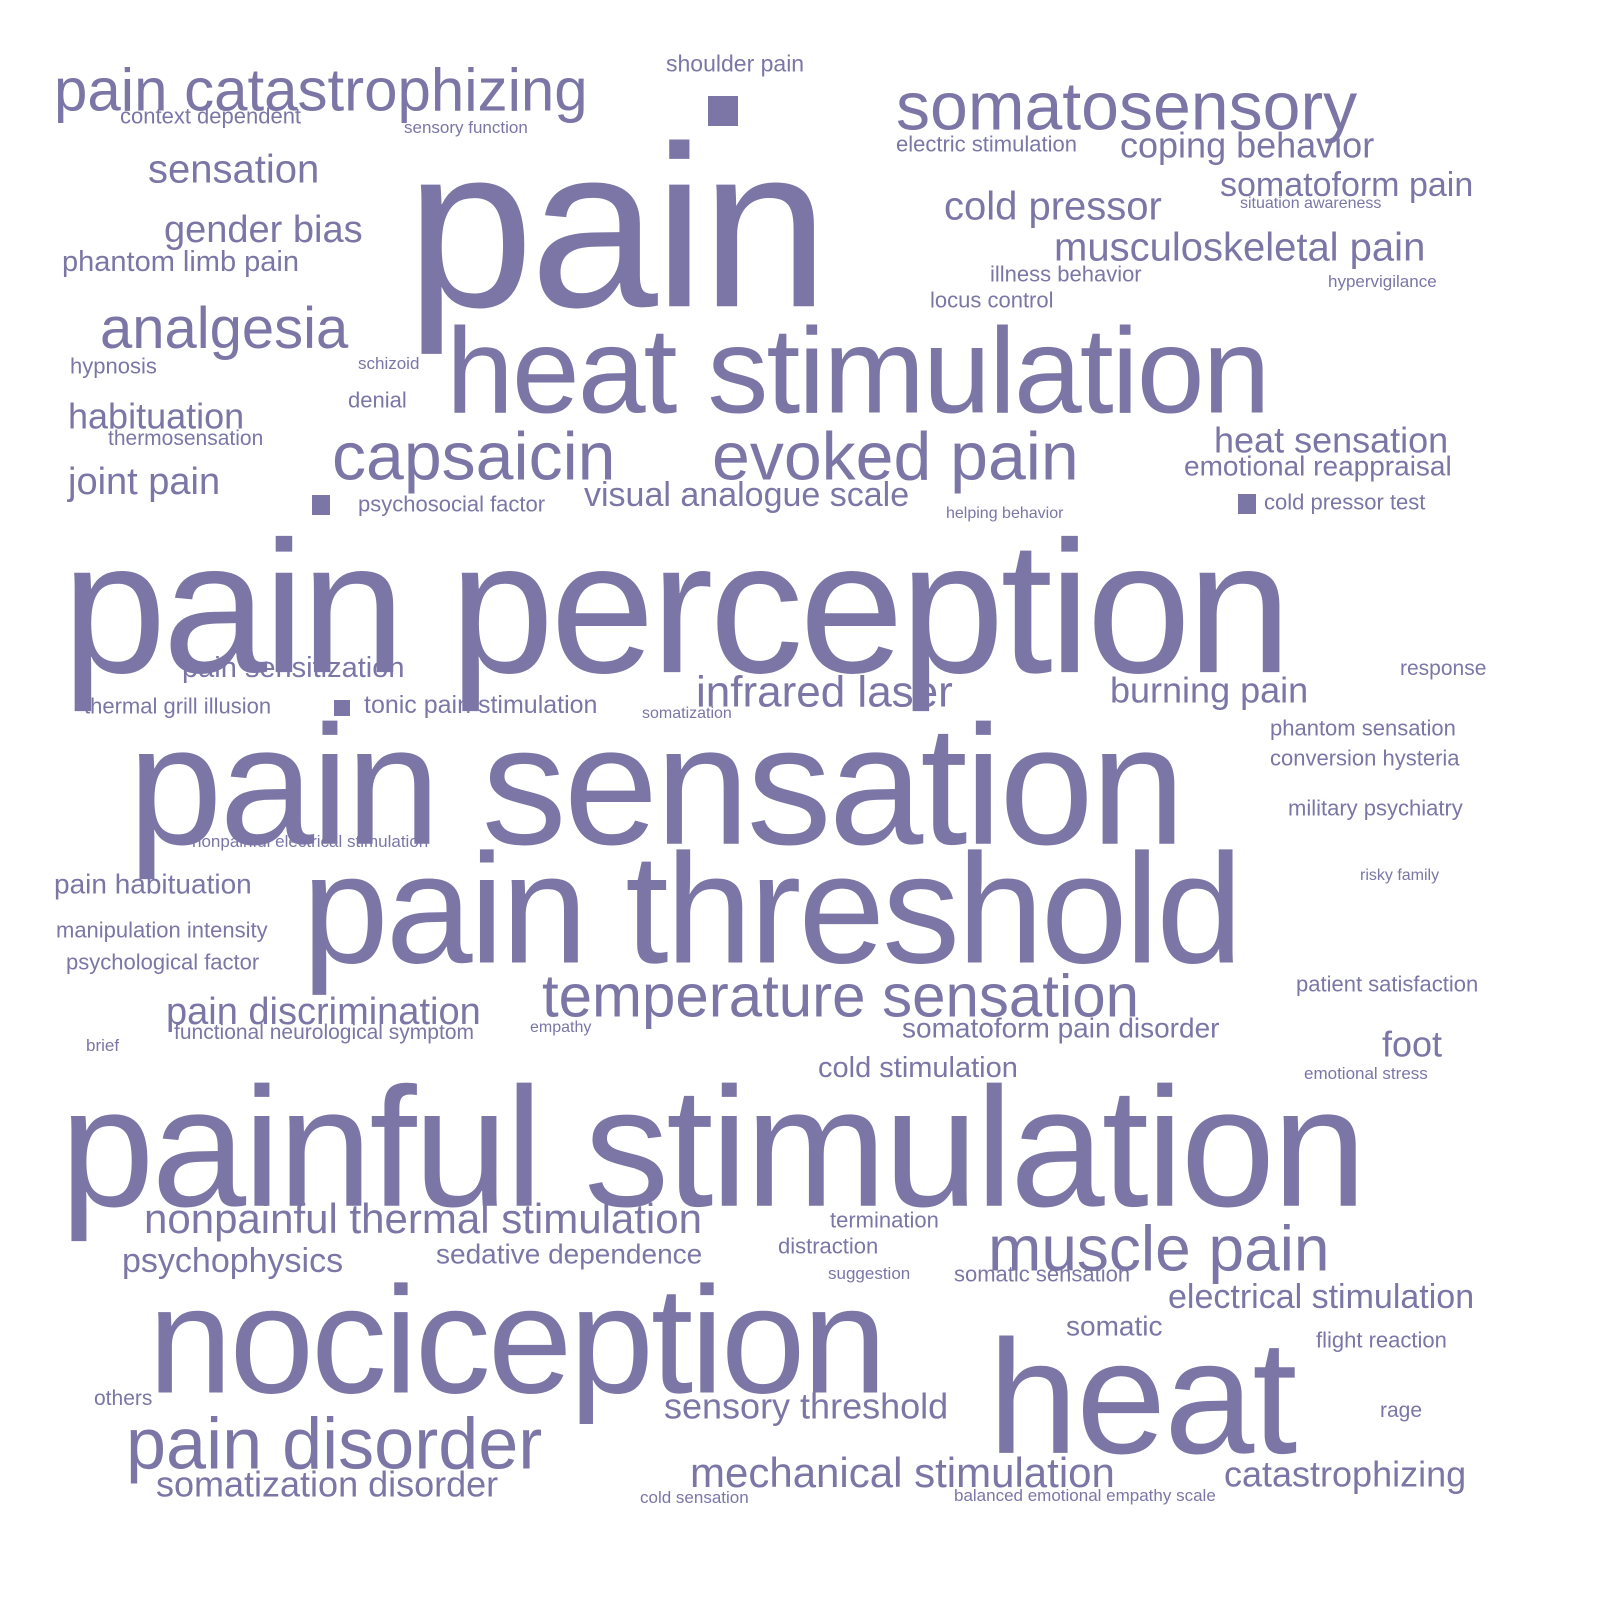  Describe the element at coordinates (178, 706) in the screenshot. I see `word-thermal-grill-illusion: thermal grill illusion` at that location.